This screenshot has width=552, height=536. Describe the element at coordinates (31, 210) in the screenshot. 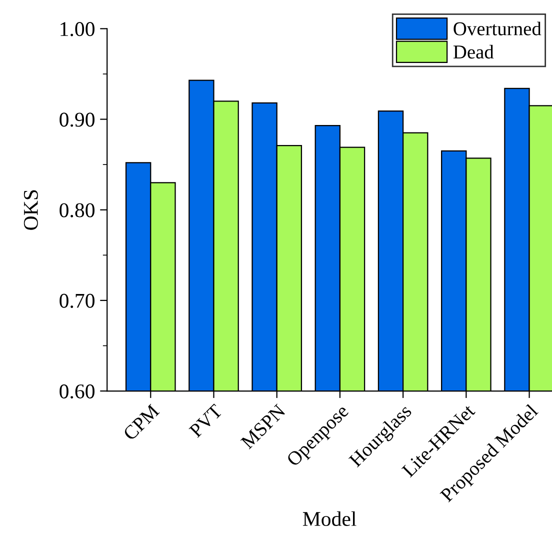

I see `y-axis-title: OKS` at that location.